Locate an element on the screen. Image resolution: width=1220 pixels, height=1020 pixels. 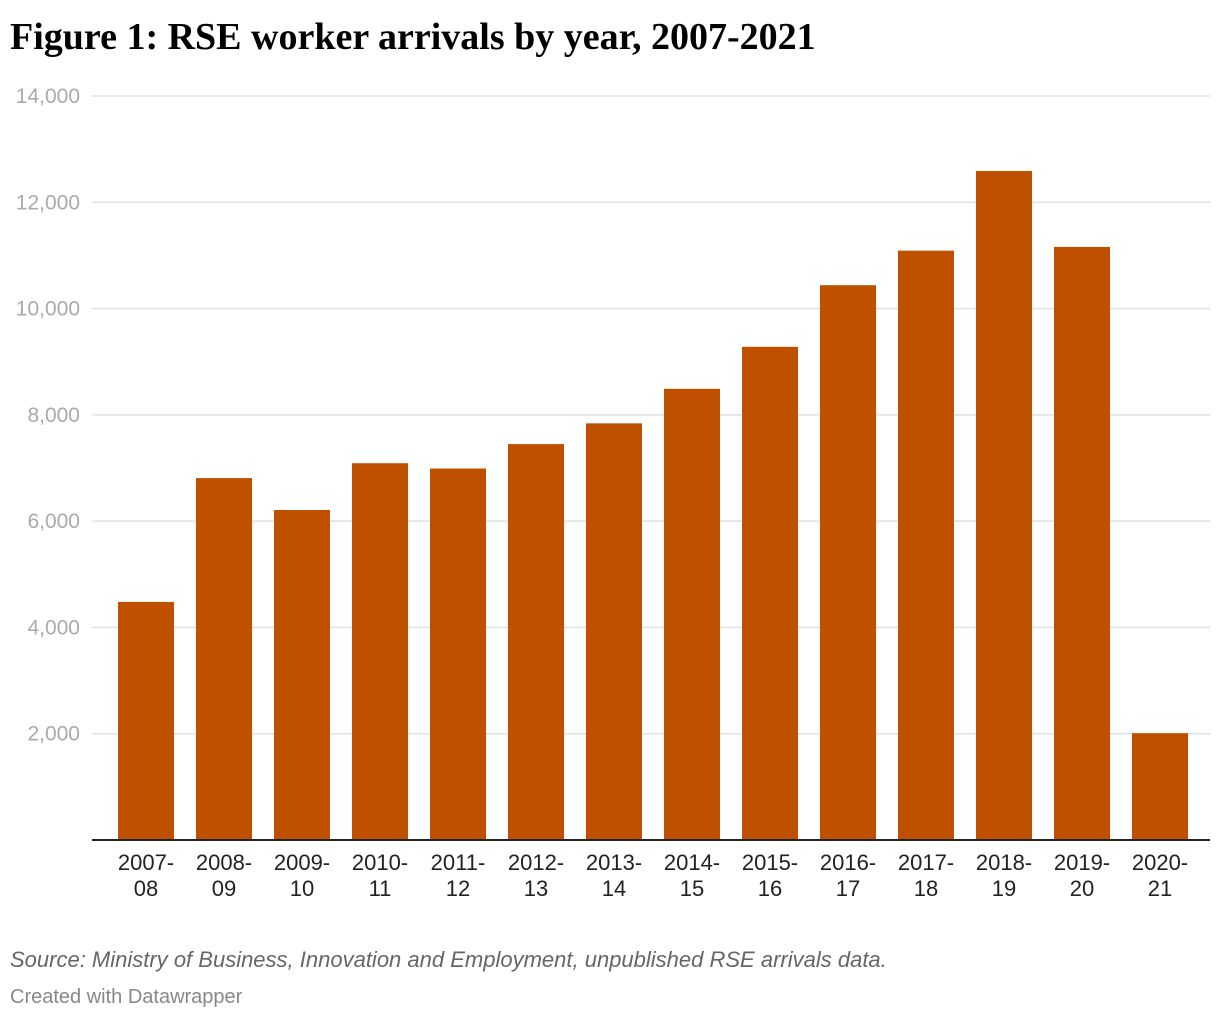
x-tick-label: 2011-12 is located at coordinates (458, 875).